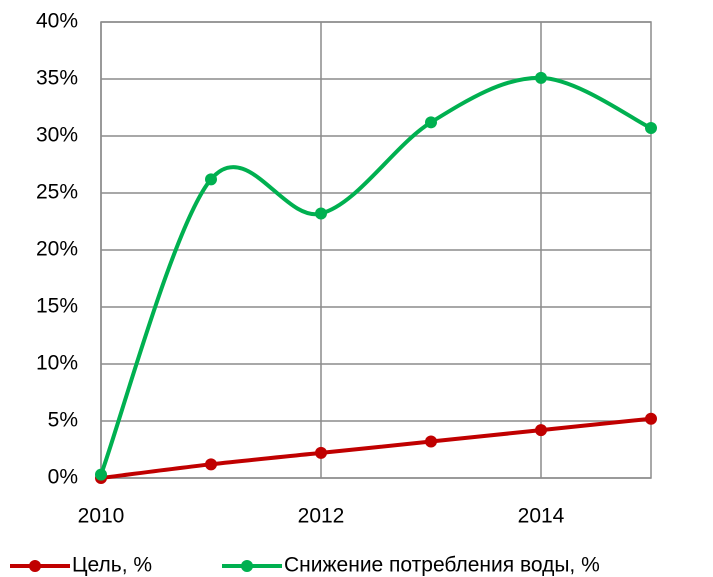  Describe the element at coordinates (442, 565) in the screenshot. I see `legend-label: Снижение потребления воды, %` at that location.